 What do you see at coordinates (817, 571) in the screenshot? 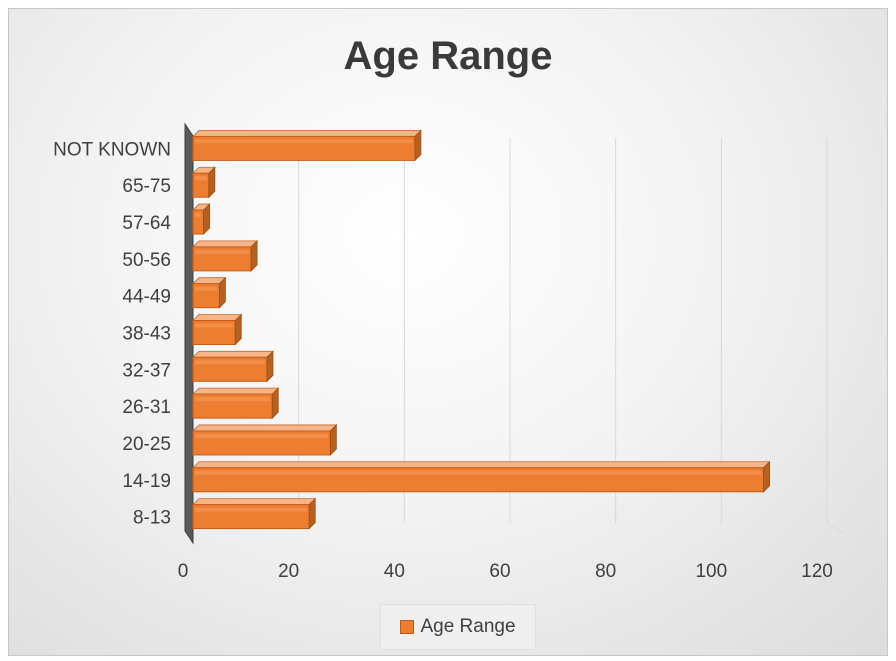
I see `x-tick-label: 120` at bounding box center [817, 571].